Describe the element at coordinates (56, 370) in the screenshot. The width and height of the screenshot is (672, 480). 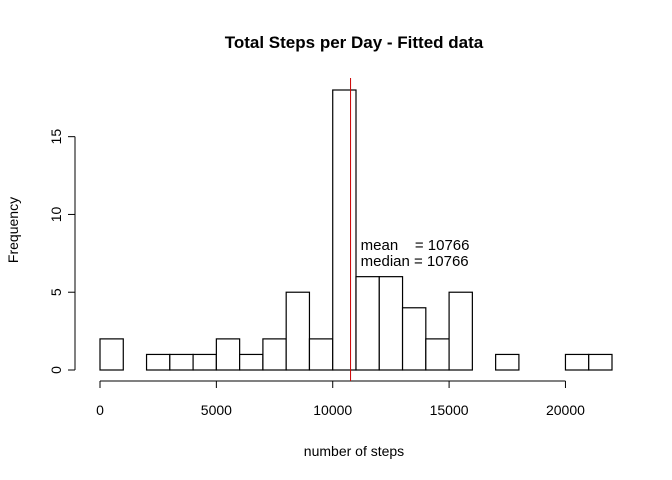
I see `y-tick-label: 0` at that location.